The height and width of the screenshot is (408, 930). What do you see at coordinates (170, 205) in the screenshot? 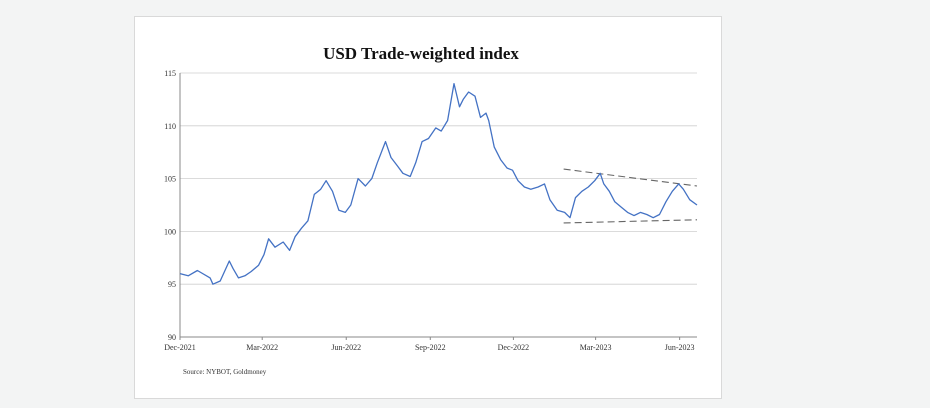
I see `y-axis-tick-labels: 90 95 100 105 110 115` at bounding box center [170, 205].